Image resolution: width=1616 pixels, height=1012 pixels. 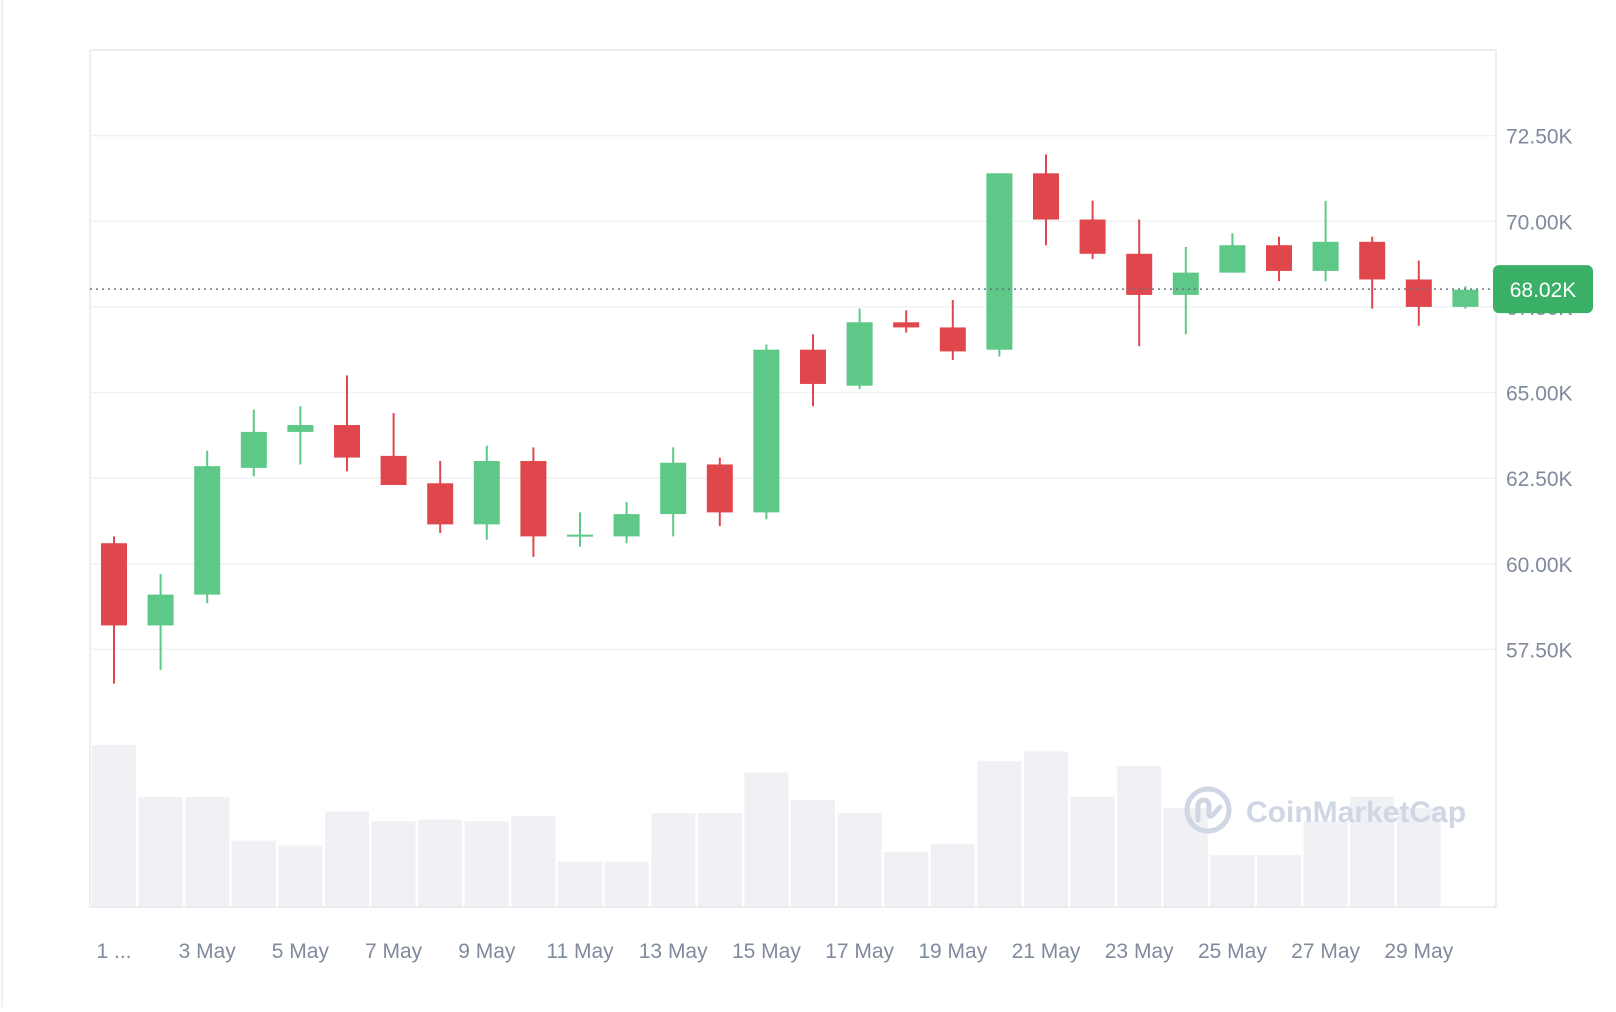 I want to click on x-tick-label: 3 May, so click(x=208, y=951).